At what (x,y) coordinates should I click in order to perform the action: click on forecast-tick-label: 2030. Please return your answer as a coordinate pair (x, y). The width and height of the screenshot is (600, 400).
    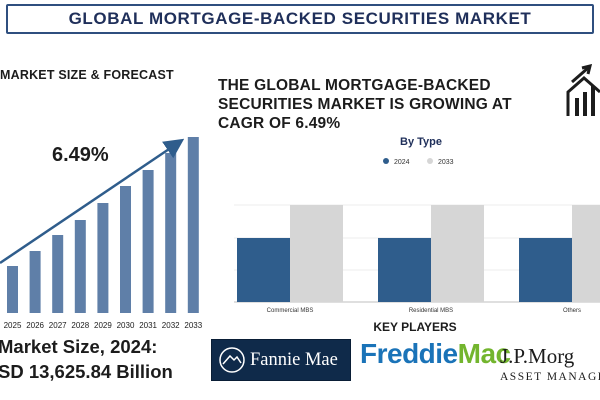
    Looking at the image, I should click on (126, 325).